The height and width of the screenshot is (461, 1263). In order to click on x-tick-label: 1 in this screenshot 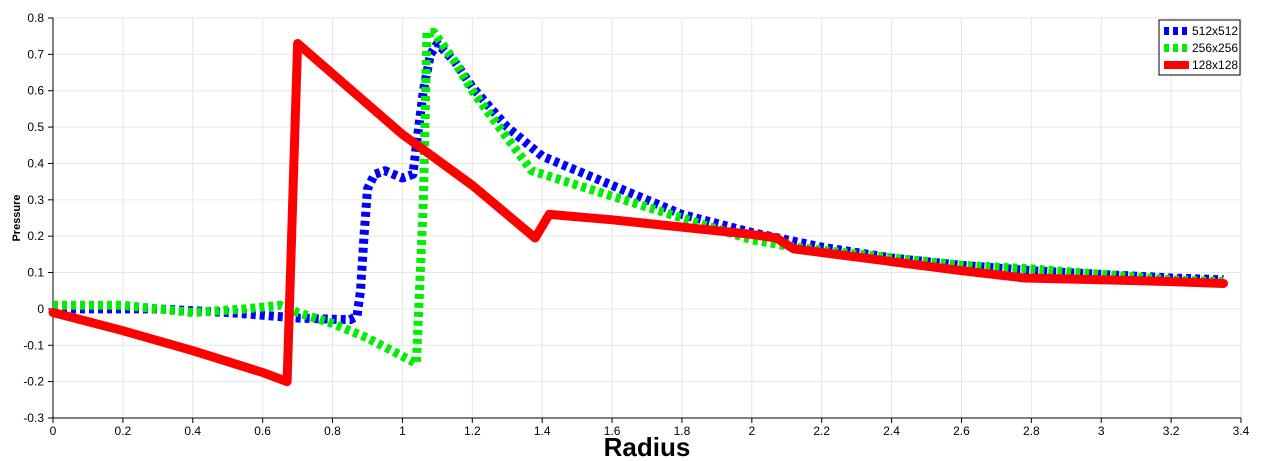, I will do `click(402, 431)`.